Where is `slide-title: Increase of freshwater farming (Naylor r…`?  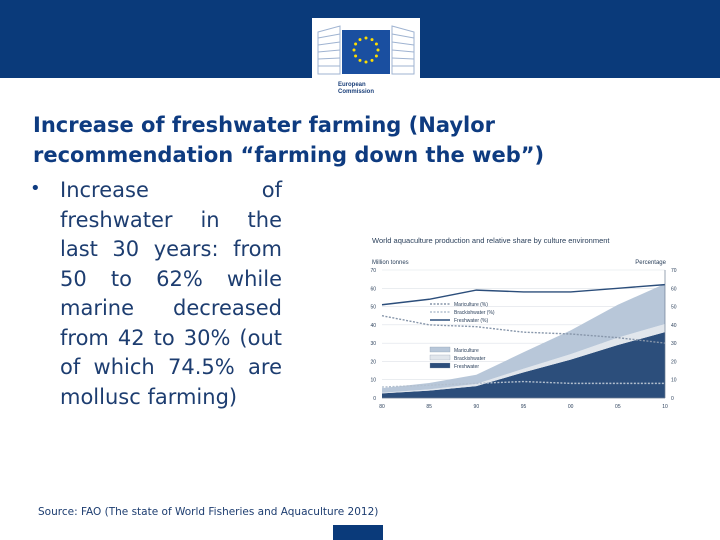 slide-title: Increase of freshwater farming (Naylor r… is located at coordinates (289, 140).